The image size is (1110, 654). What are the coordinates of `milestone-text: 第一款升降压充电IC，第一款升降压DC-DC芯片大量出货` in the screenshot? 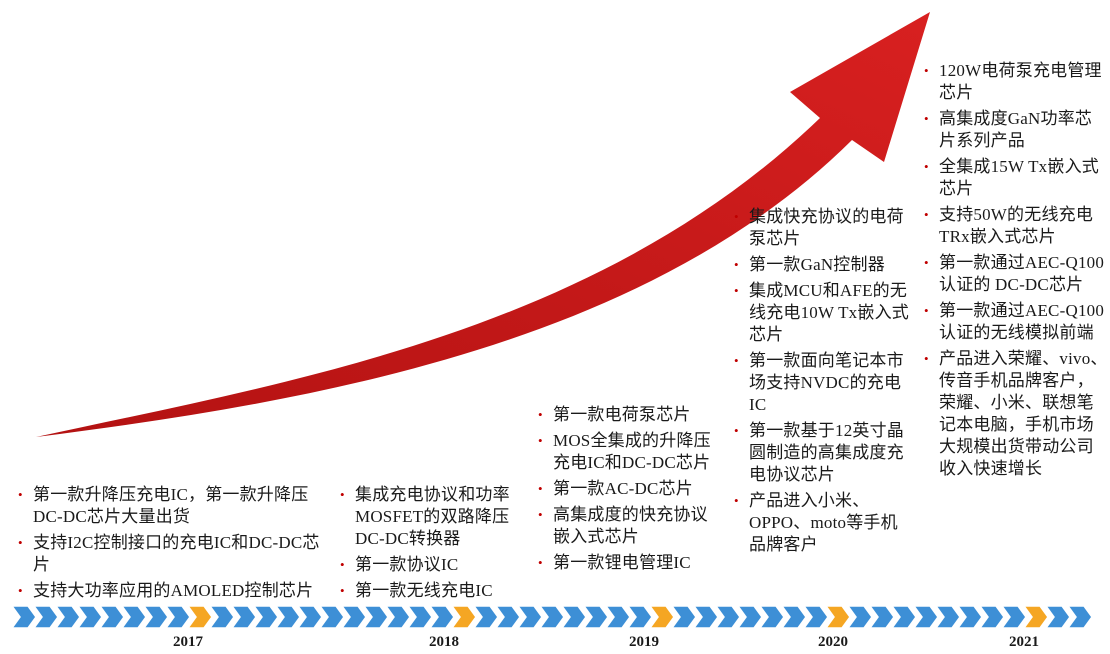 It's located at (171, 505).